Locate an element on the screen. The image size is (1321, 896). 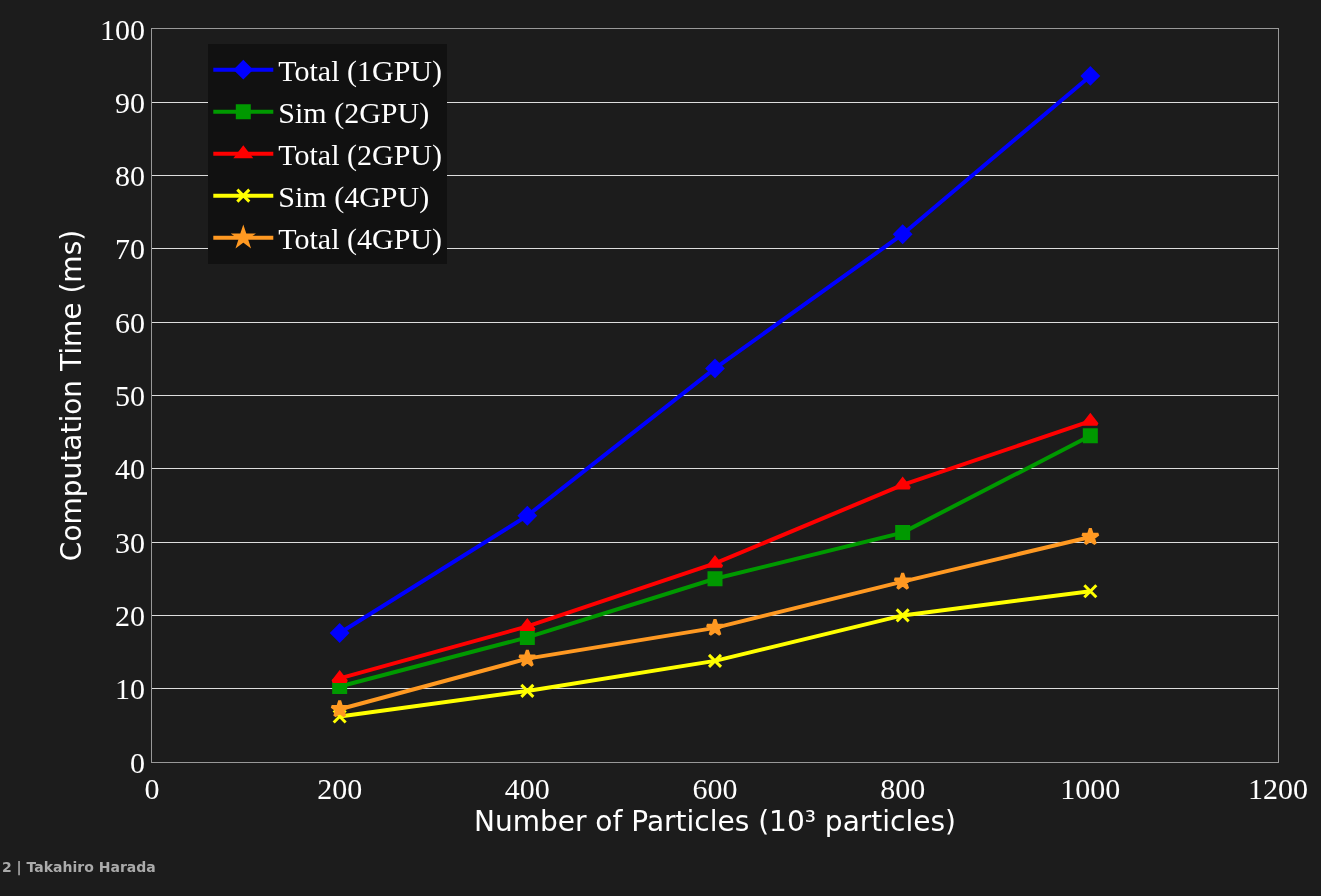
x-tick-label: 1000 is located at coordinates (1090, 788).